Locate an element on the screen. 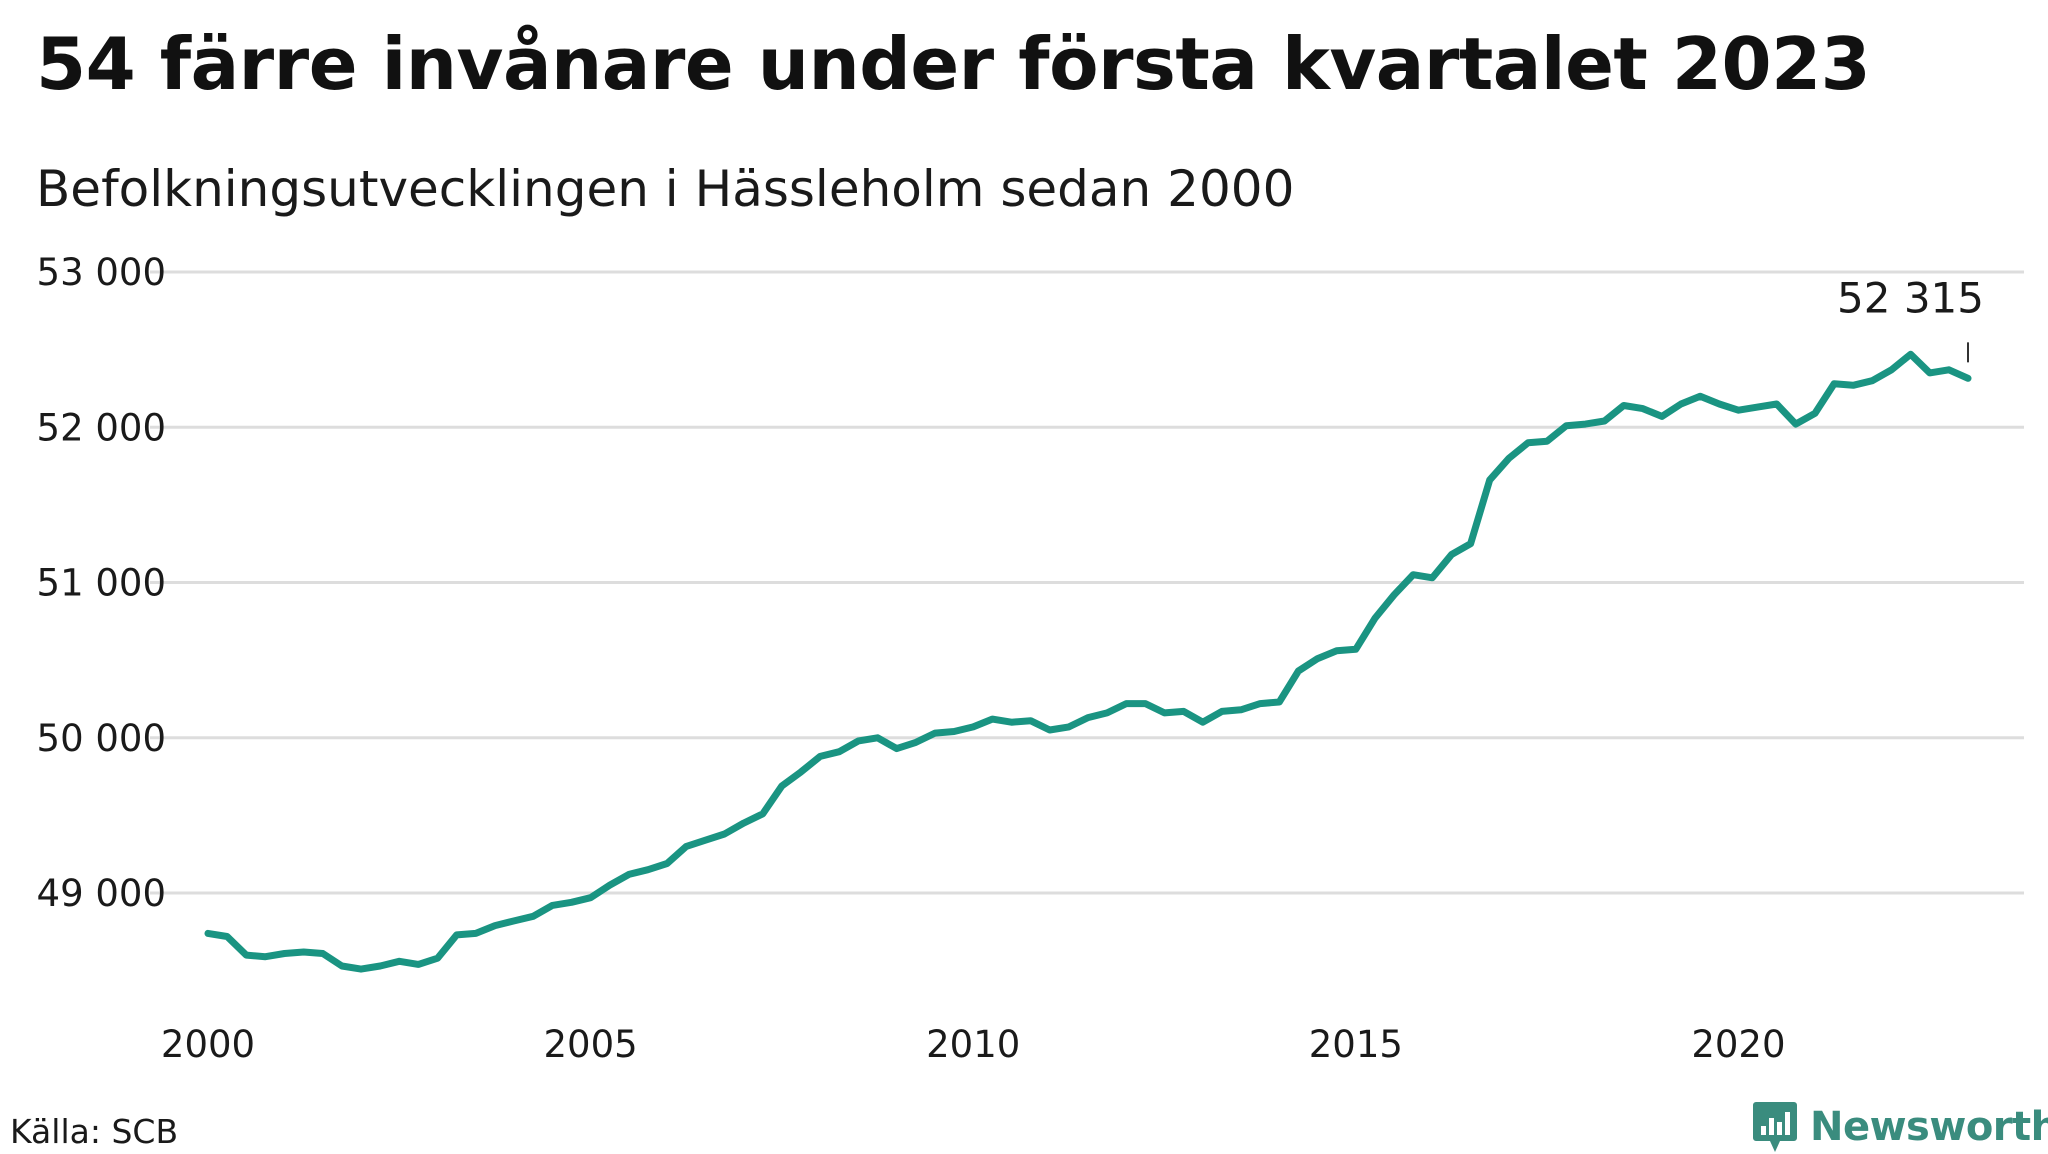 This screenshot has height=1154, width=2048. x-tick-label: 2020 is located at coordinates (1738, 1044).